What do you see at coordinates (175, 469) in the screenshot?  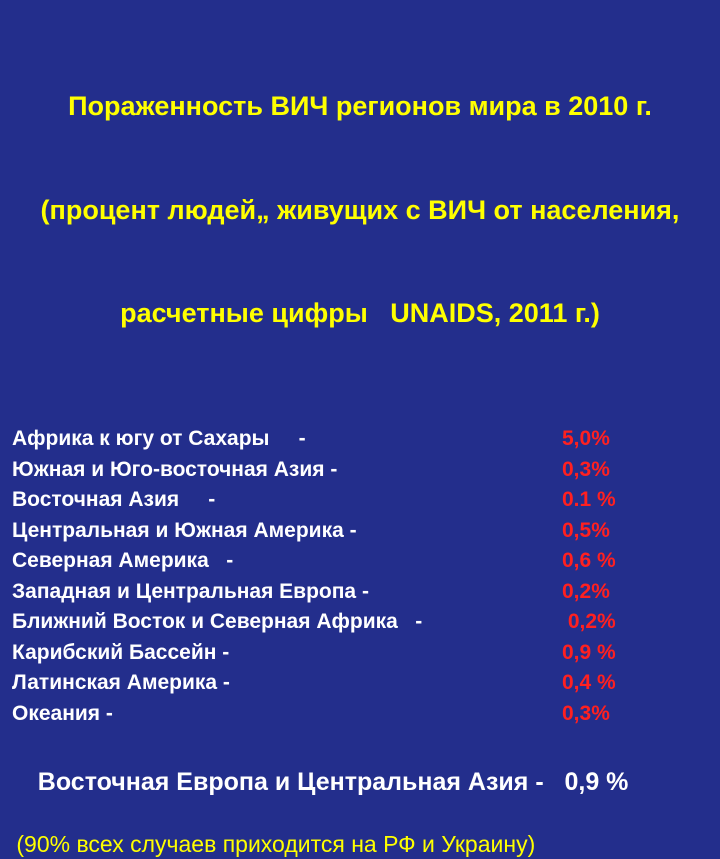 I see `region-label: Южная и Юго-восточная Азия -` at bounding box center [175, 469].